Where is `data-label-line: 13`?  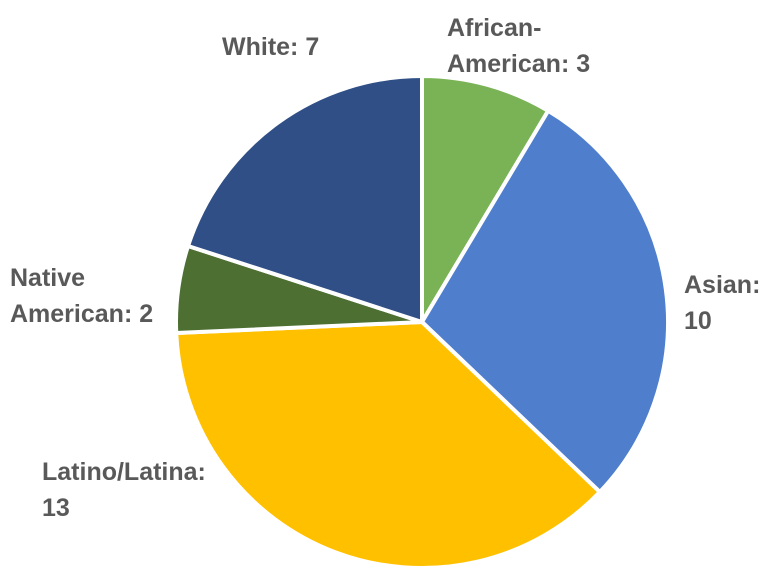 data-label-line: 13 is located at coordinates (56, 508).